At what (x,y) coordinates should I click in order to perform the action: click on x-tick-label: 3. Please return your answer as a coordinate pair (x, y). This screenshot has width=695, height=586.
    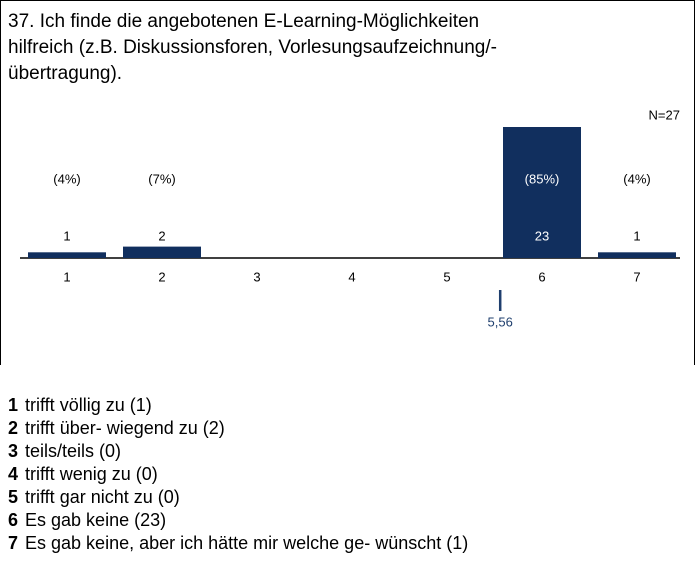
    Looking at the image, I should click on (256, 276).